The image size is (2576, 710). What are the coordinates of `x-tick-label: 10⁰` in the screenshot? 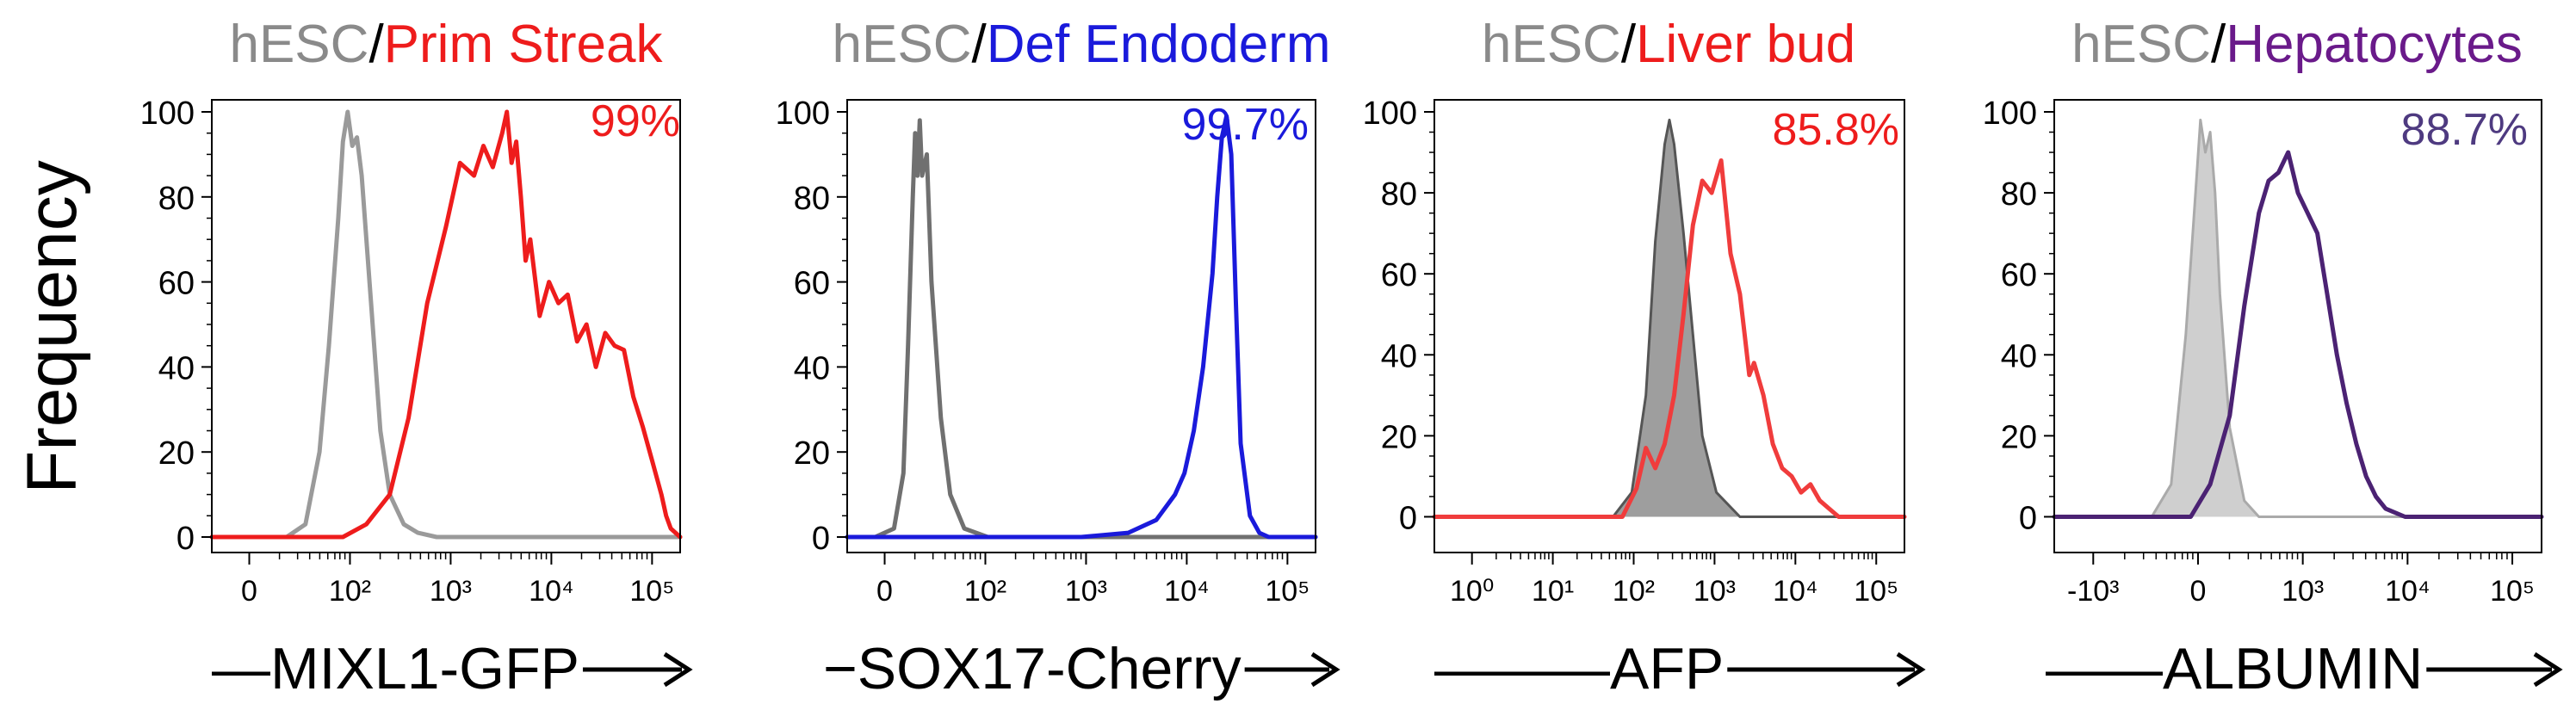 It's located at (1472, 591).